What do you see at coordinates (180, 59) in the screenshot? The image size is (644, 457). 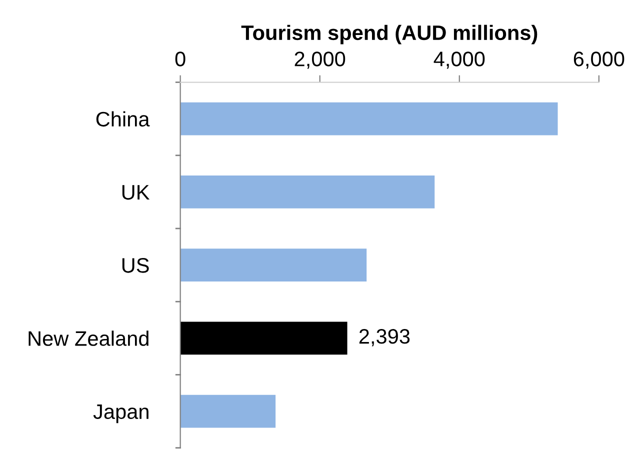 I see `x-tick-label: 0` at bounding box center [180, 59].